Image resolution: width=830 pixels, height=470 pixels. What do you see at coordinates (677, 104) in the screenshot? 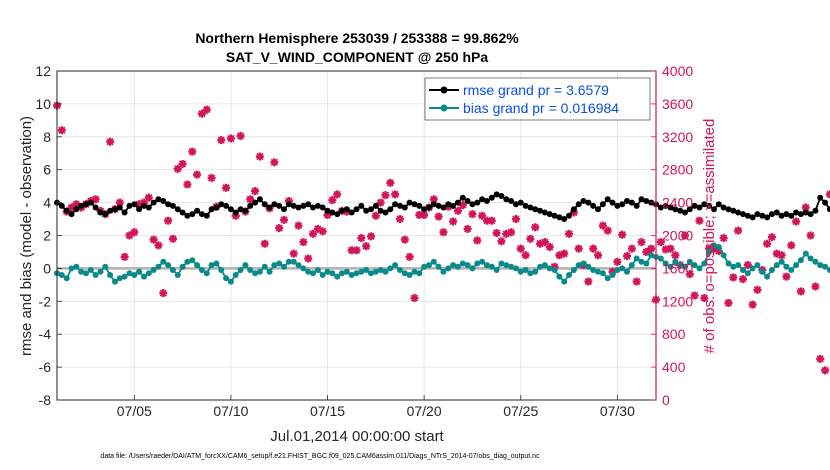
I see `y-right-tick-label: 3600` at bounding box center [677, 104].